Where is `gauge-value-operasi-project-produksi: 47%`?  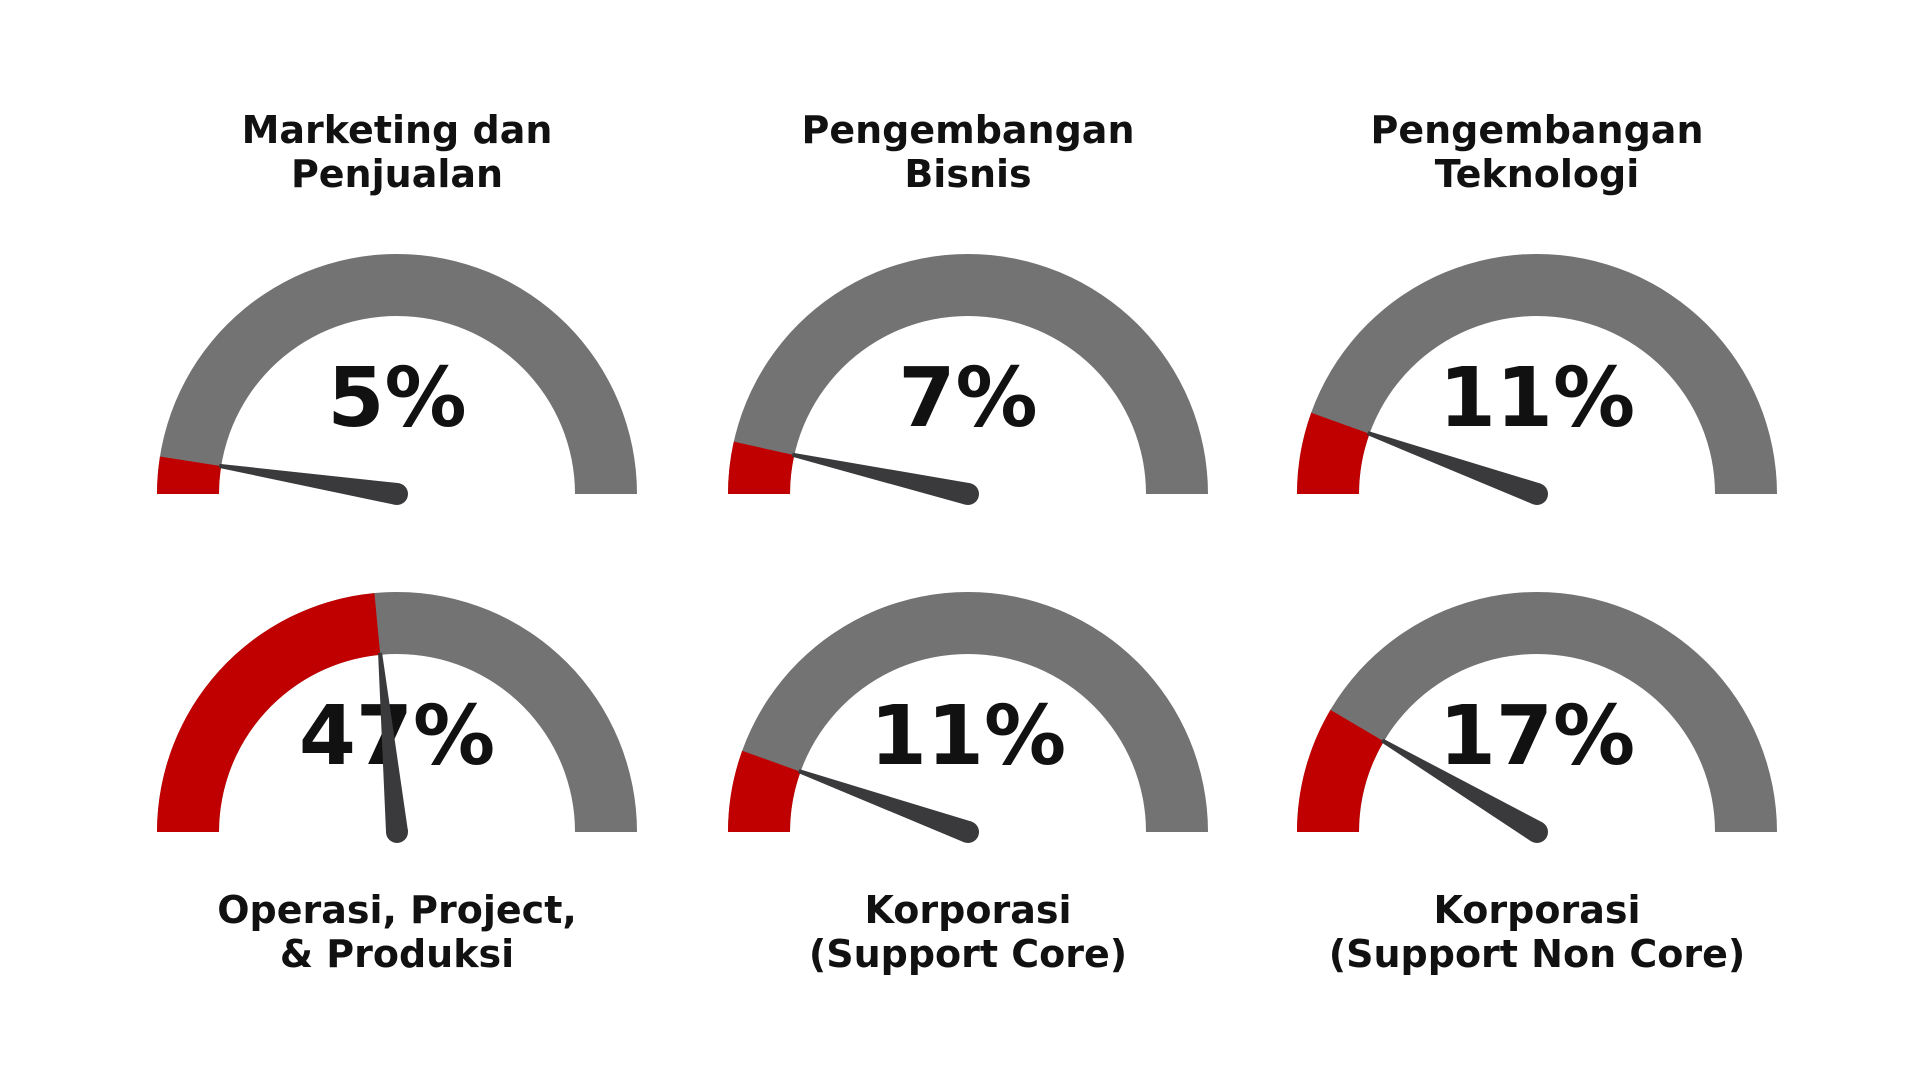
gauge-value-operasi-project-produksi: 47% is located at coordinates (397, 736).